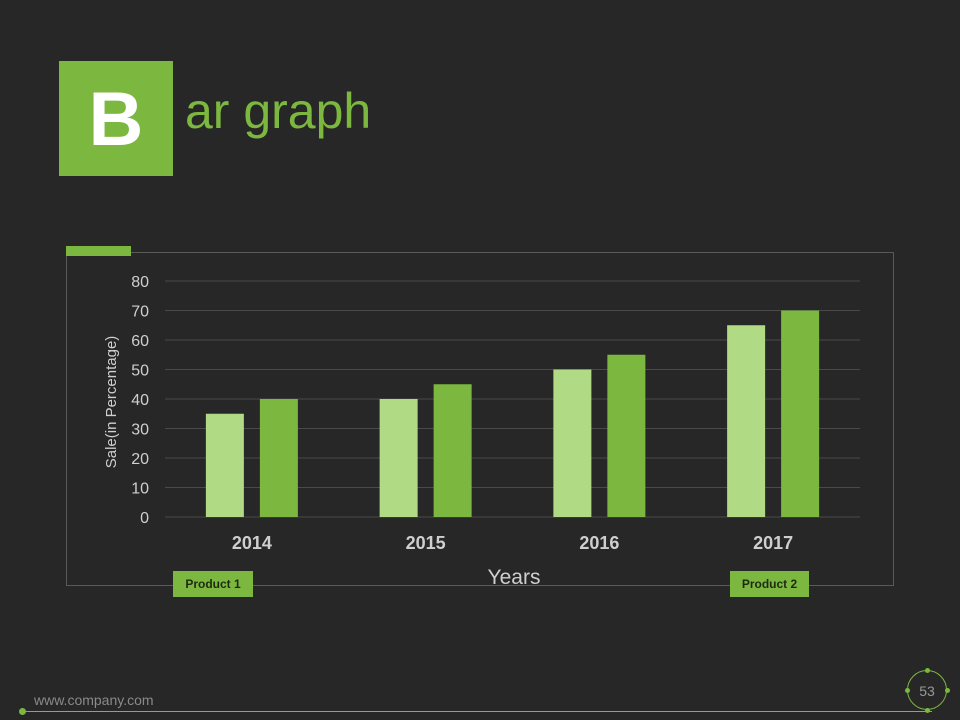  What do you see at coordinates (111, 402) in the screenshot?
I see `y-axis-title: Sale(in Percentage)` at bounding box center [111, 402].